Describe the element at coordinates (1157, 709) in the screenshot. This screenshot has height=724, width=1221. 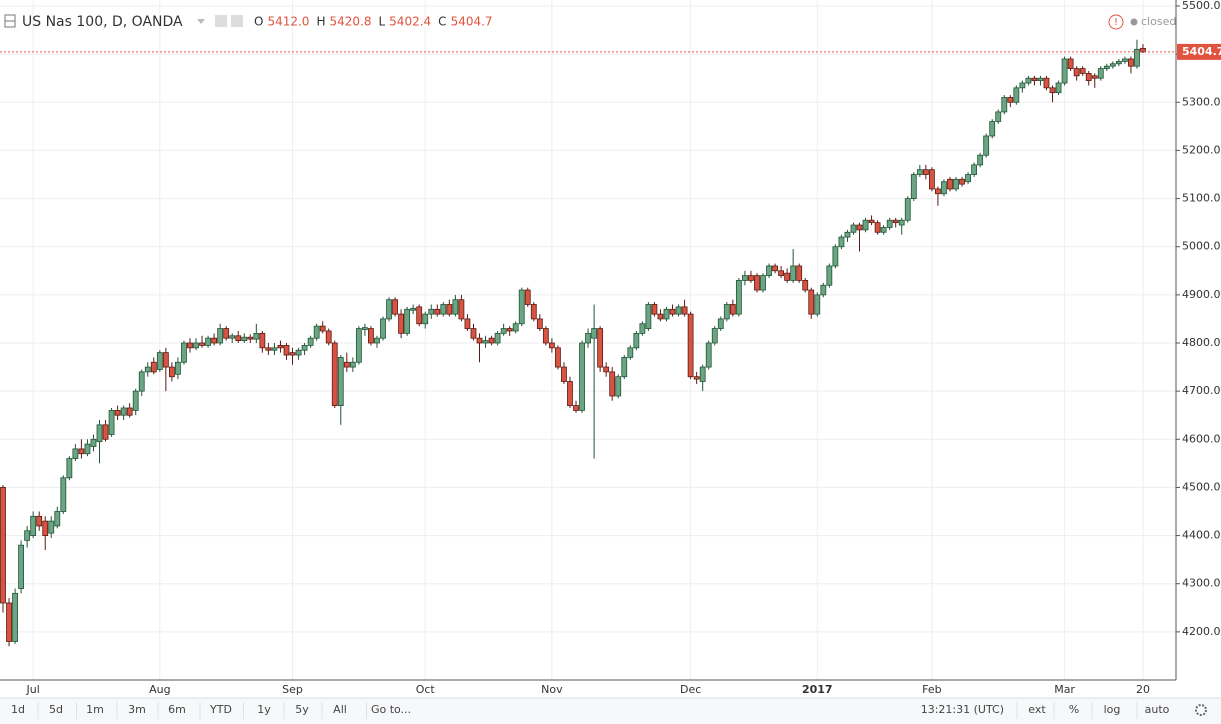
I see `option-button: auto` at that location.